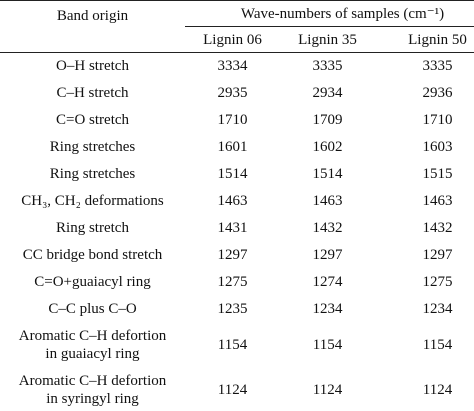  What do you see at coordinates (232, 39) in the screenshot?
I see `header-cell: Lignin 06` at bounding box center [232, 39].